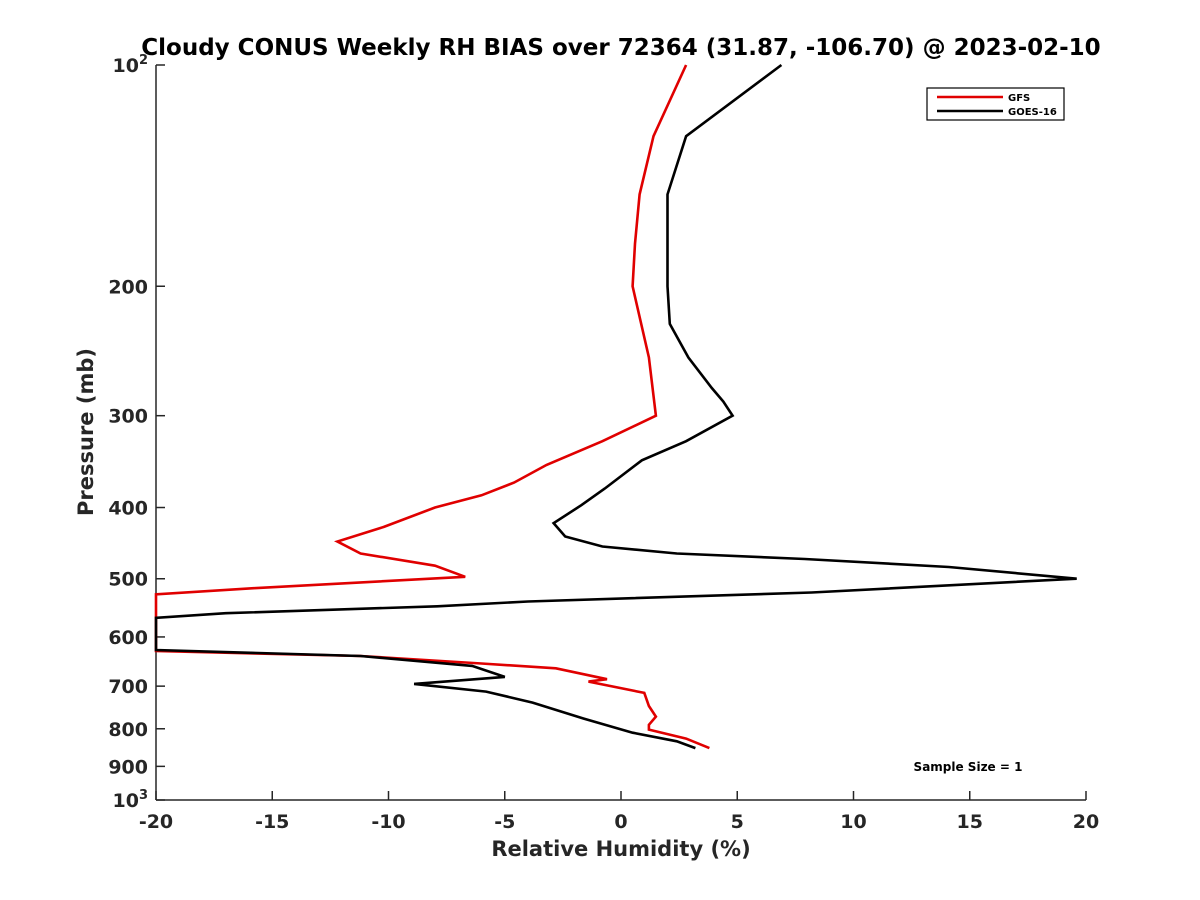 The width and height of the screenshot is (1200, 900). What do you see at coordinates (128, 287) in the screenshot?
I see `y-tick-label: 200` at bounding box center [128, 287].